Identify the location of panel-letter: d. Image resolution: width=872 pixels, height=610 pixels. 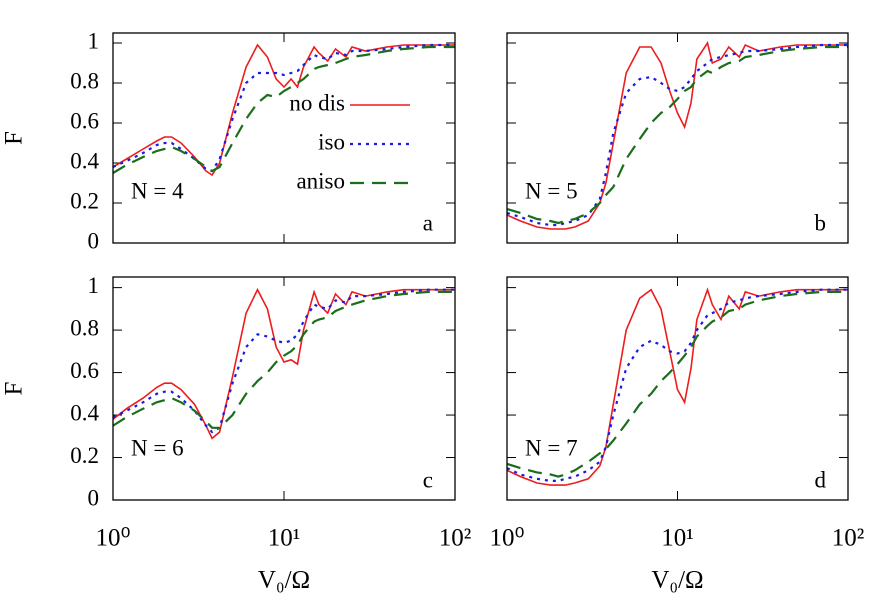
(821, 479).